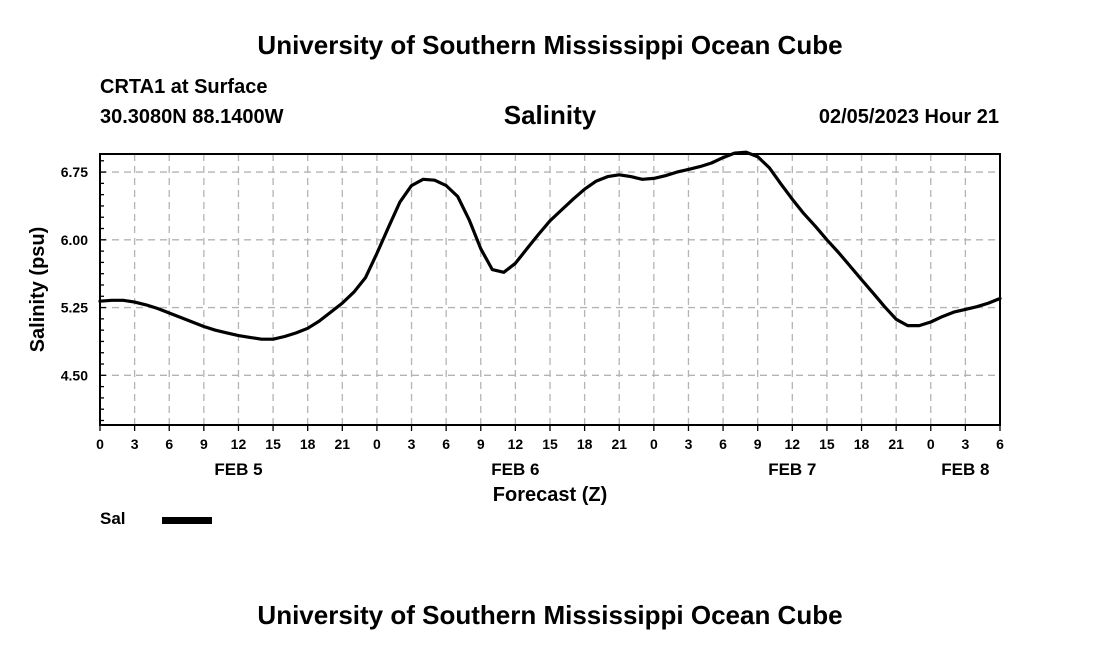  Describe the element at coordinates (908, 117) in the screenshot. I see `forecast-datetime: 02/05/2023 Hour 21` at that location.